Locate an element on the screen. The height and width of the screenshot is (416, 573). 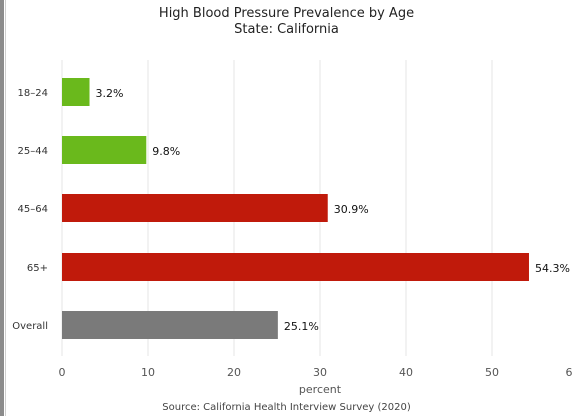
category-label-2: 45–64 is located at coordinates (33, 209).